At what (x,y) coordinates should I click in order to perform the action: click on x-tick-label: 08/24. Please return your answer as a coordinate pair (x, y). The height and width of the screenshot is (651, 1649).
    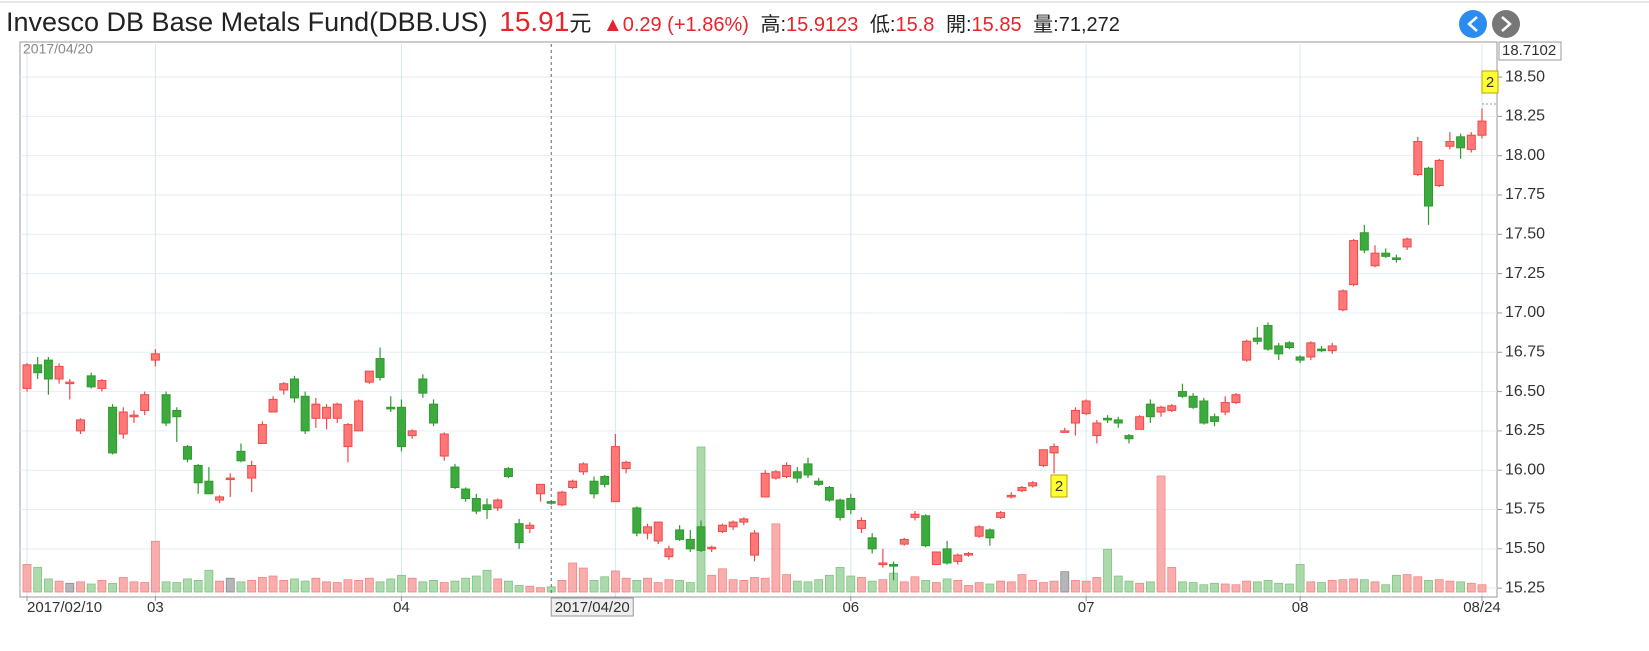
    Looking at the image, I should click on (1482, 607).